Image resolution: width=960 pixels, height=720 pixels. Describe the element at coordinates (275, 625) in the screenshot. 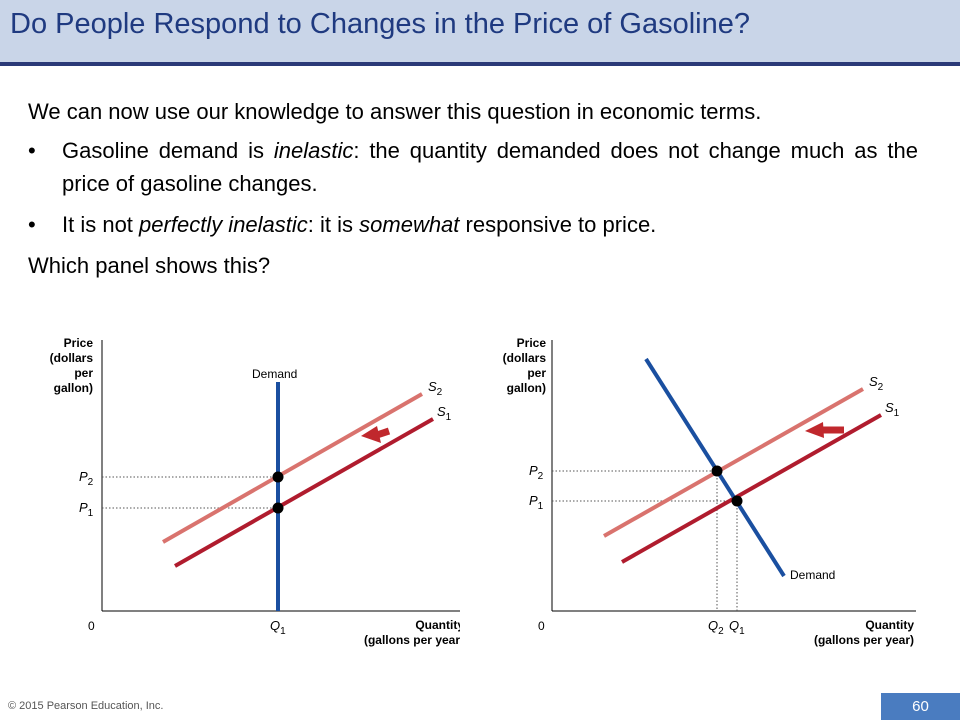

I see `left-q1-label-letter: Q` at that location.